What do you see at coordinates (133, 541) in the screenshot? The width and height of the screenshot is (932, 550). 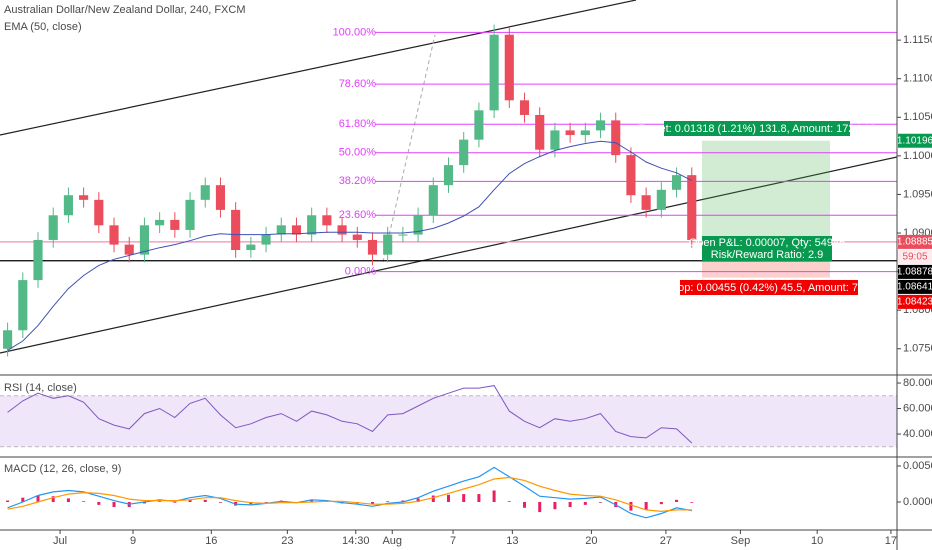 I see `x-tick-label: 9` at bounding box center [133, 541].